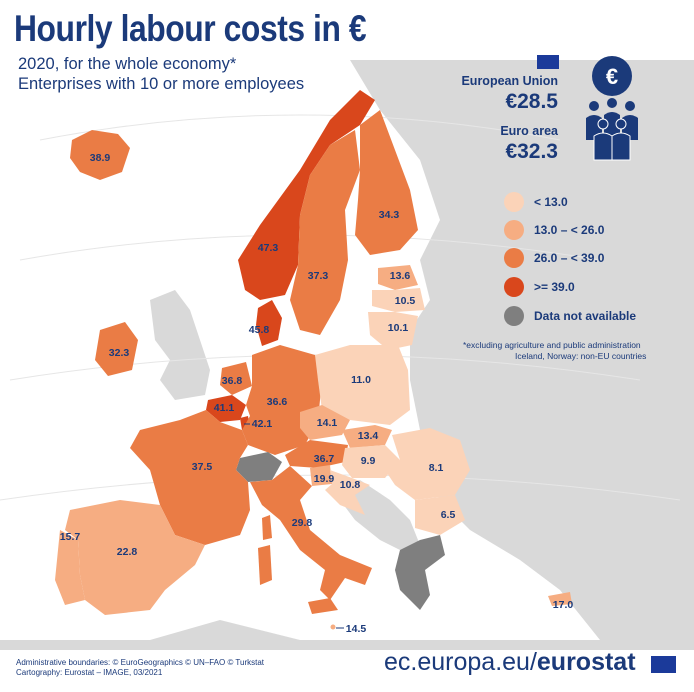 The width and height of the screenshot is (694, 692). What do you see at coordinates (324, 459) in the screenshot?
I see `label-austria: 36.7` at bounding box center [324, 459].